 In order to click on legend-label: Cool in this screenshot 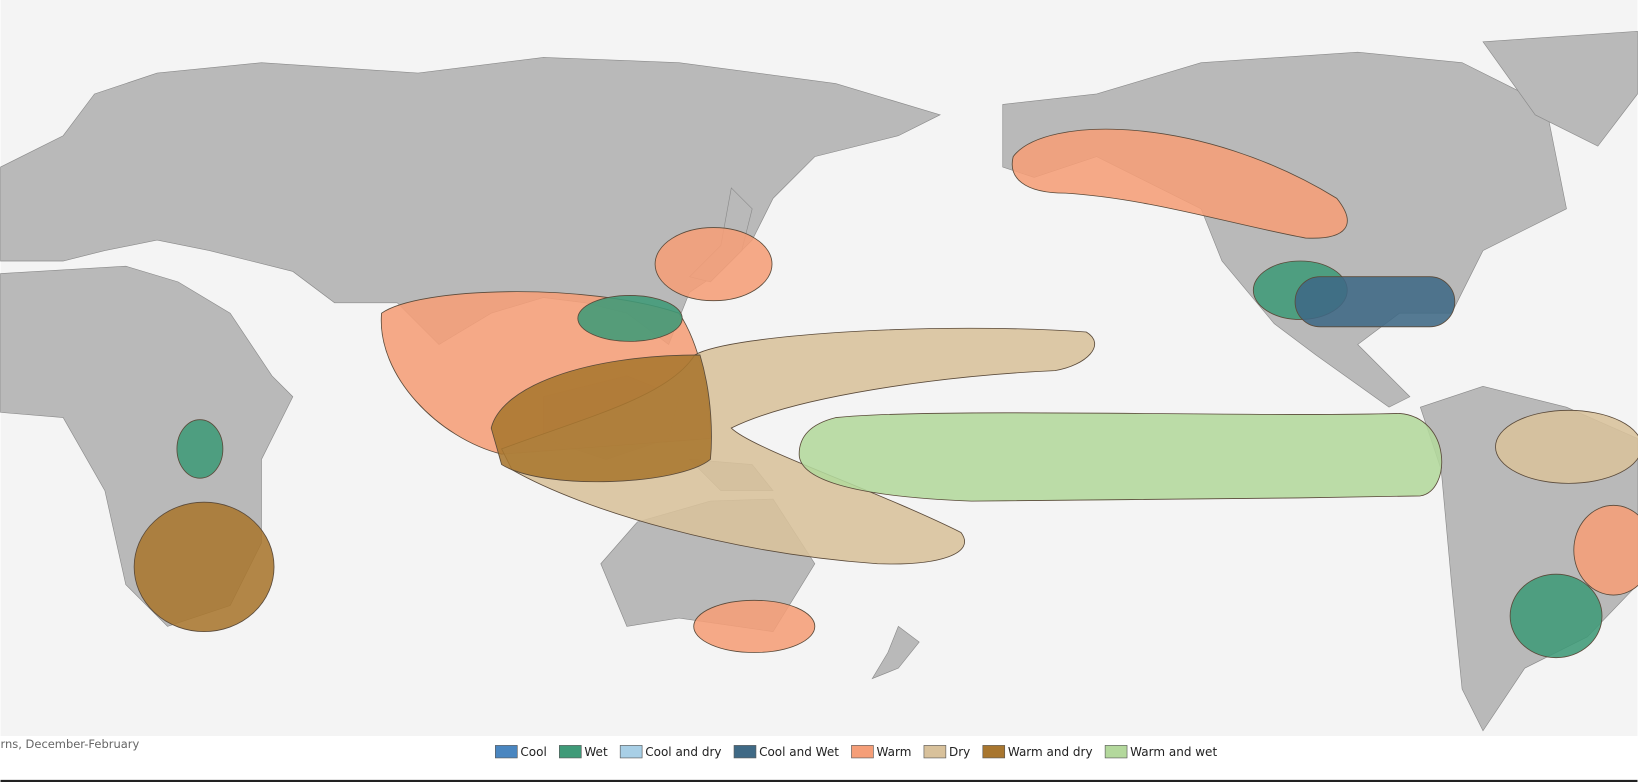, I will do `click(533, 752)`.